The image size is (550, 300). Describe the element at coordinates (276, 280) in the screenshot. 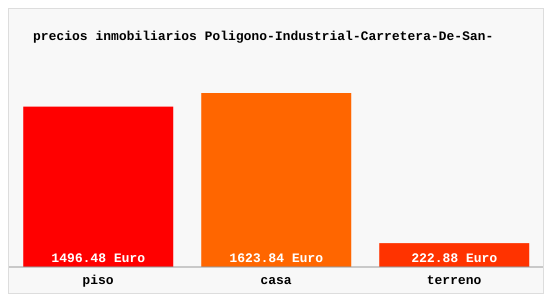

I see `x-tick-label: casa` at that location.